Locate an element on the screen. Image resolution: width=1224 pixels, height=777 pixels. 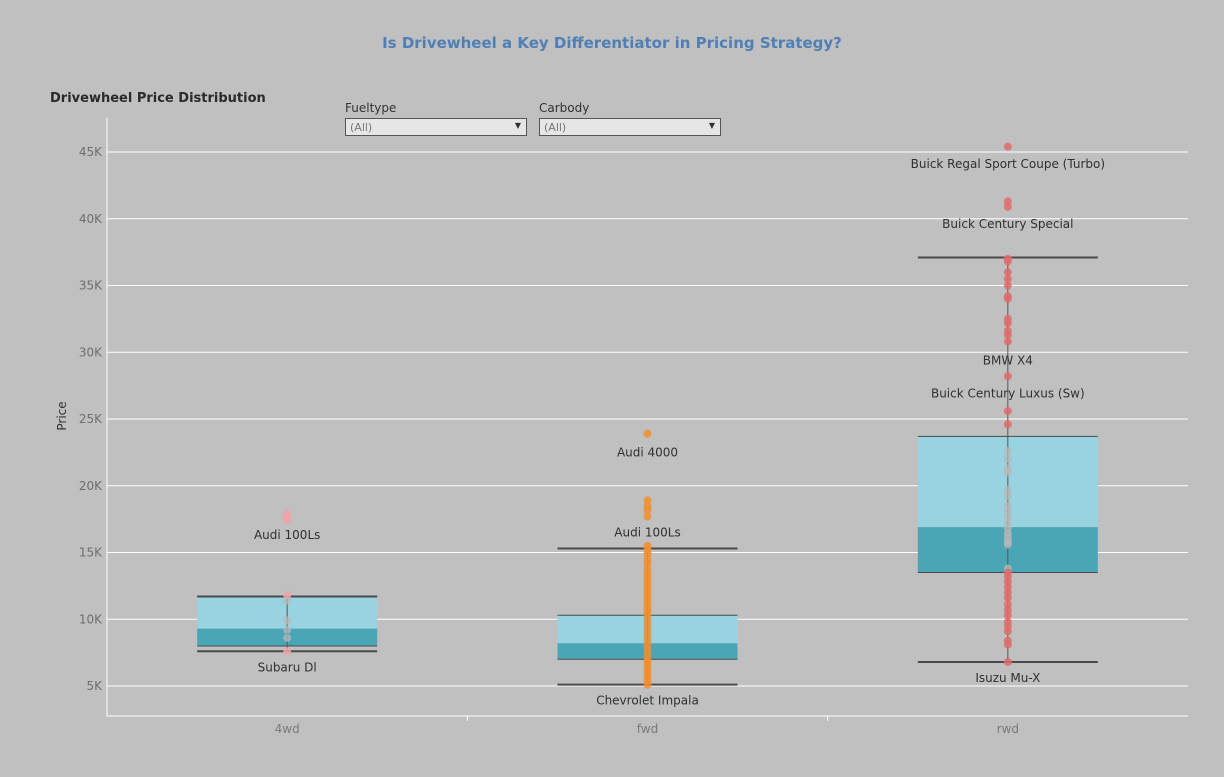
y-tick-label: 45K is located at coordinates (91, 152).